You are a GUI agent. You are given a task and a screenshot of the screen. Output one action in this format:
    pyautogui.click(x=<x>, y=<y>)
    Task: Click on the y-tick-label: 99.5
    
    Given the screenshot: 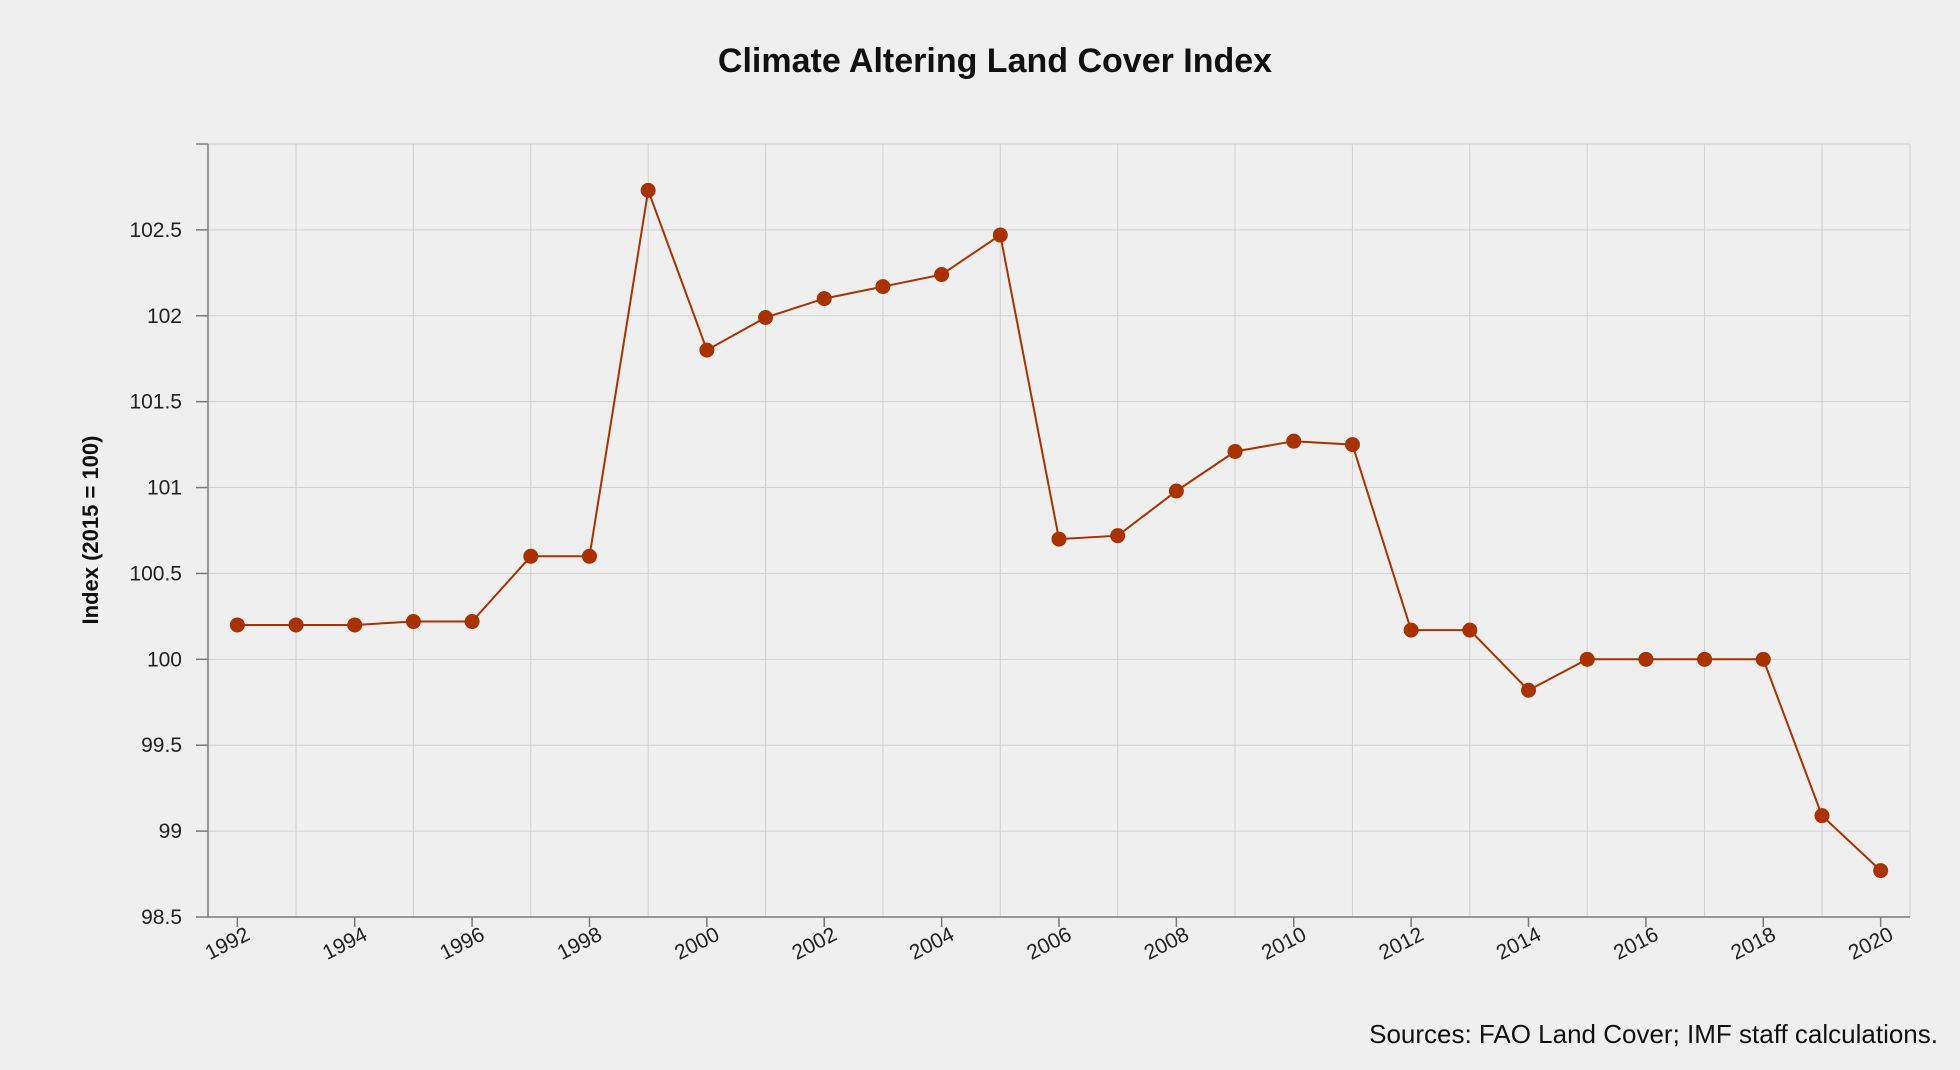 What is the action you would take?
    pyautogui.click(x=161, y=745)
    